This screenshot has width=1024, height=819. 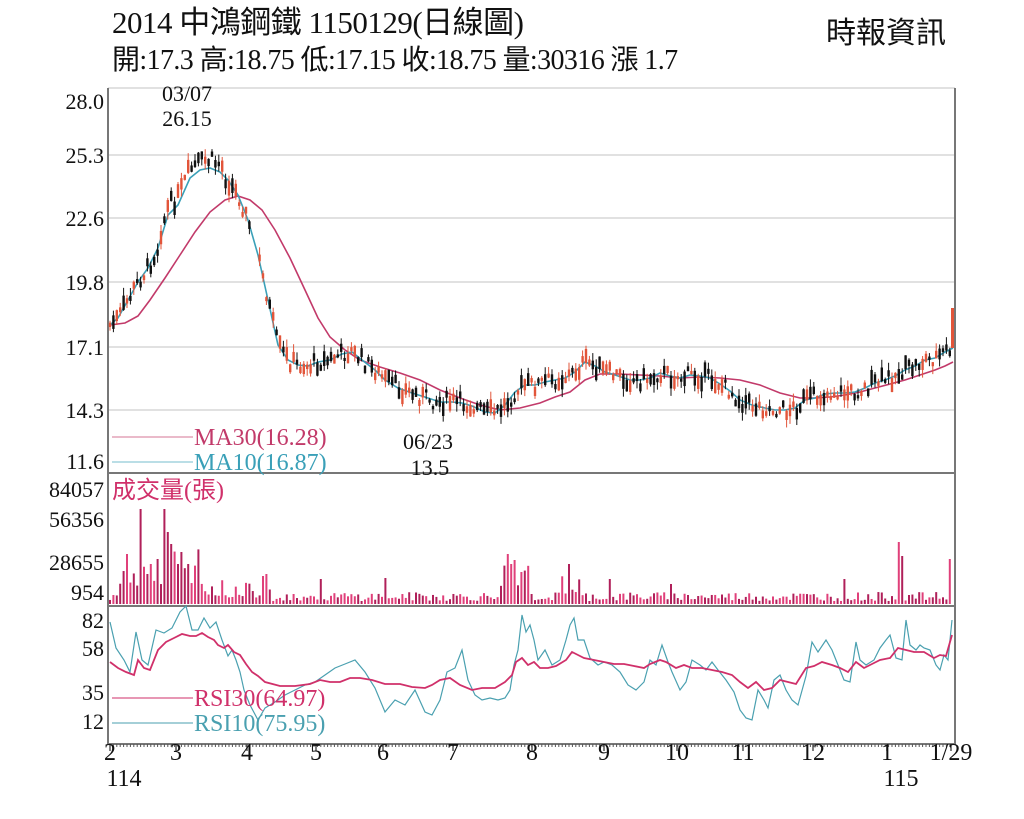 What do you see at coordinates (76, 562) in the screenshot?
I see `volume-tick: 28655` at bounding box center [76, 562].